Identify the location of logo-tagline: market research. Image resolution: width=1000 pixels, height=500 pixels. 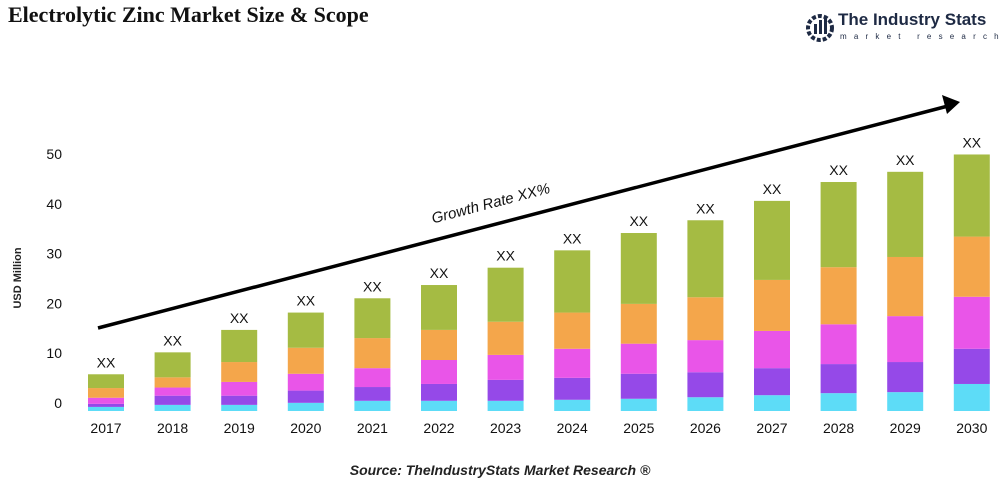
(920, 36).